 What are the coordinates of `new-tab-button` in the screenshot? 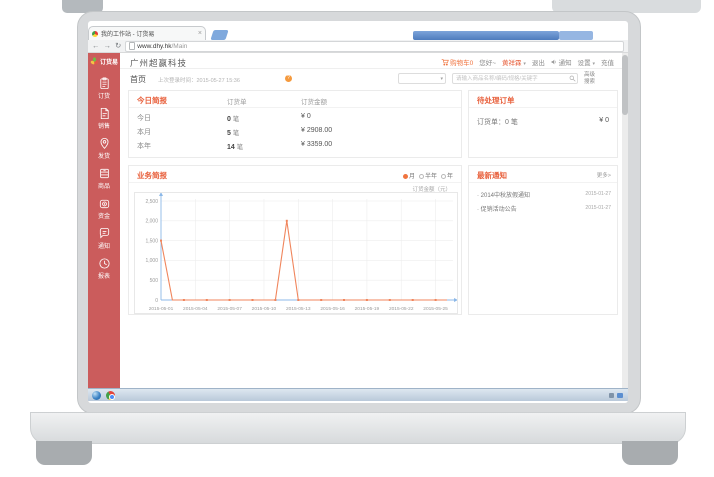 It's located at (219, 35).